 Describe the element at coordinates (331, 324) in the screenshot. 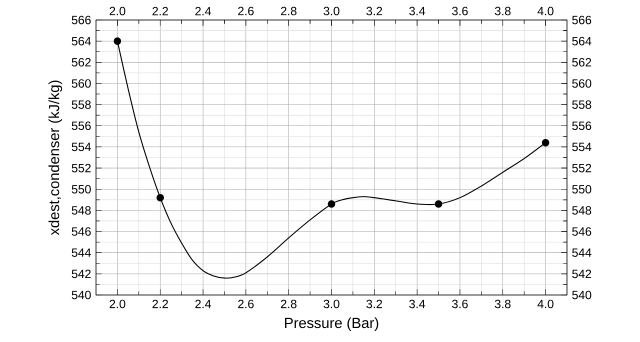

I see `x-axis-title: Pressure (Bar)` at that location.